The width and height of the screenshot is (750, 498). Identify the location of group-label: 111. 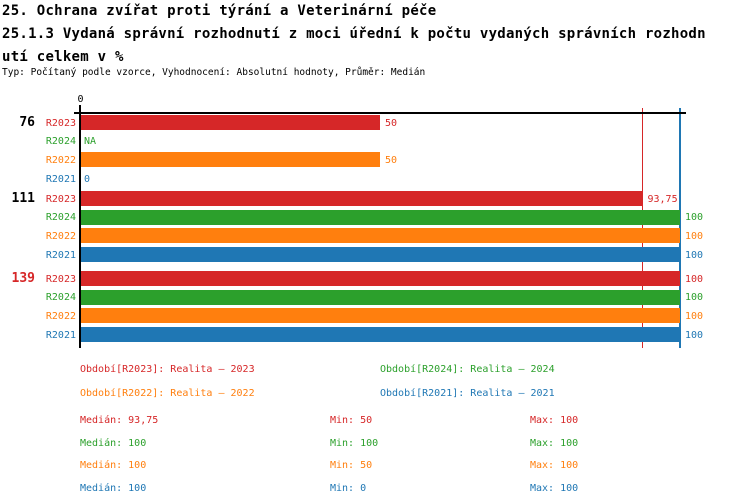
(23, 198).